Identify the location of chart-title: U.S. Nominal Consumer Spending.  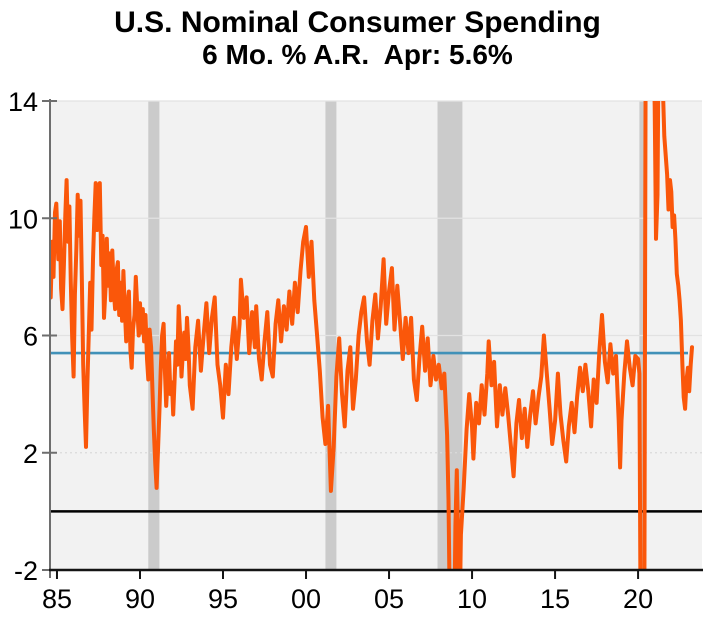
(357, 22).